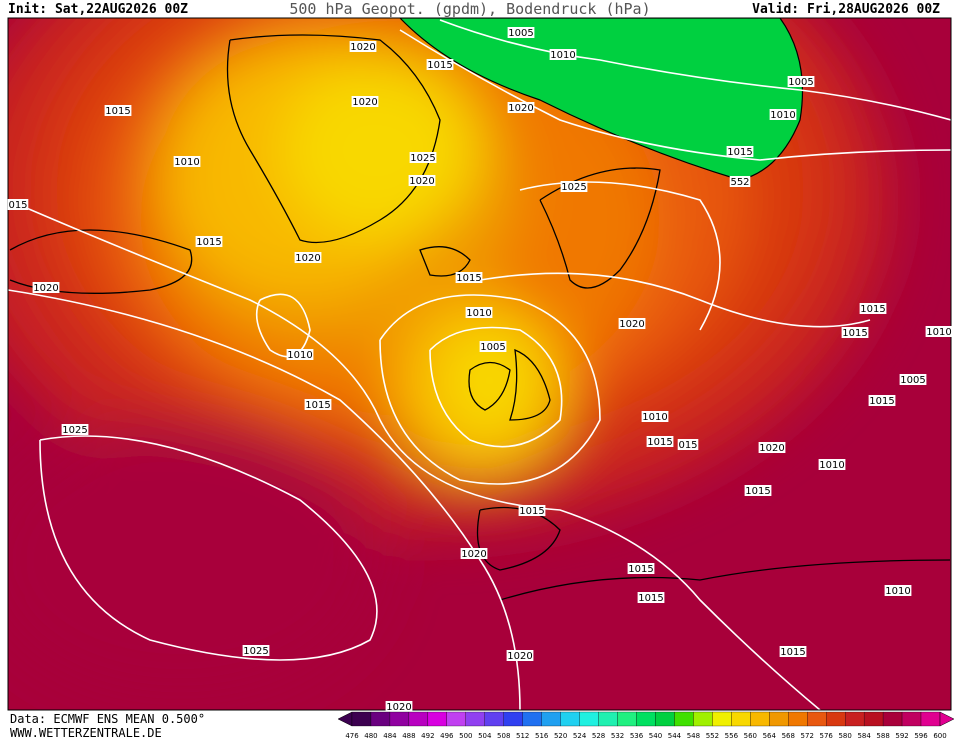  What do you see at coordinates (921, 736) in the screenshot?
I see `scale-label: 596` at bounding box center [921, 736].